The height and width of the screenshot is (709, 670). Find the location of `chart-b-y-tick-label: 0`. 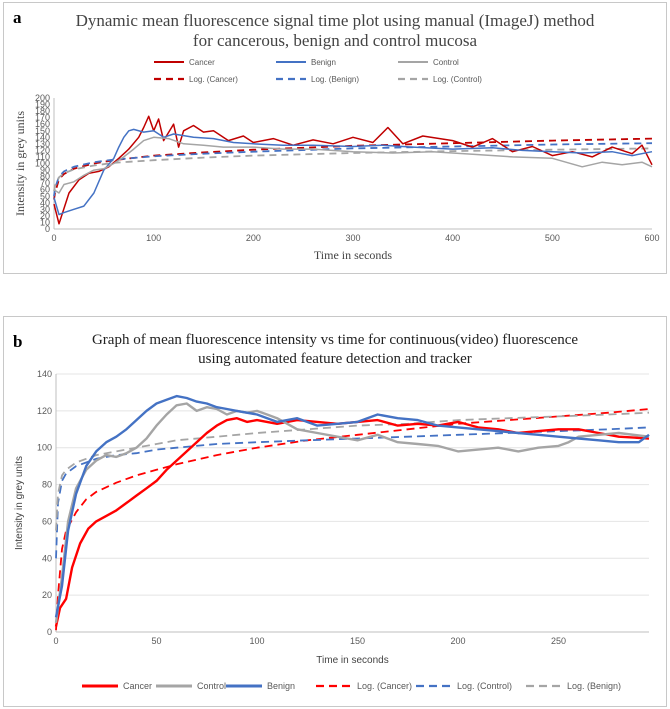

chart-b-y-tick-label: 0 is located at coordinates (49, 632).